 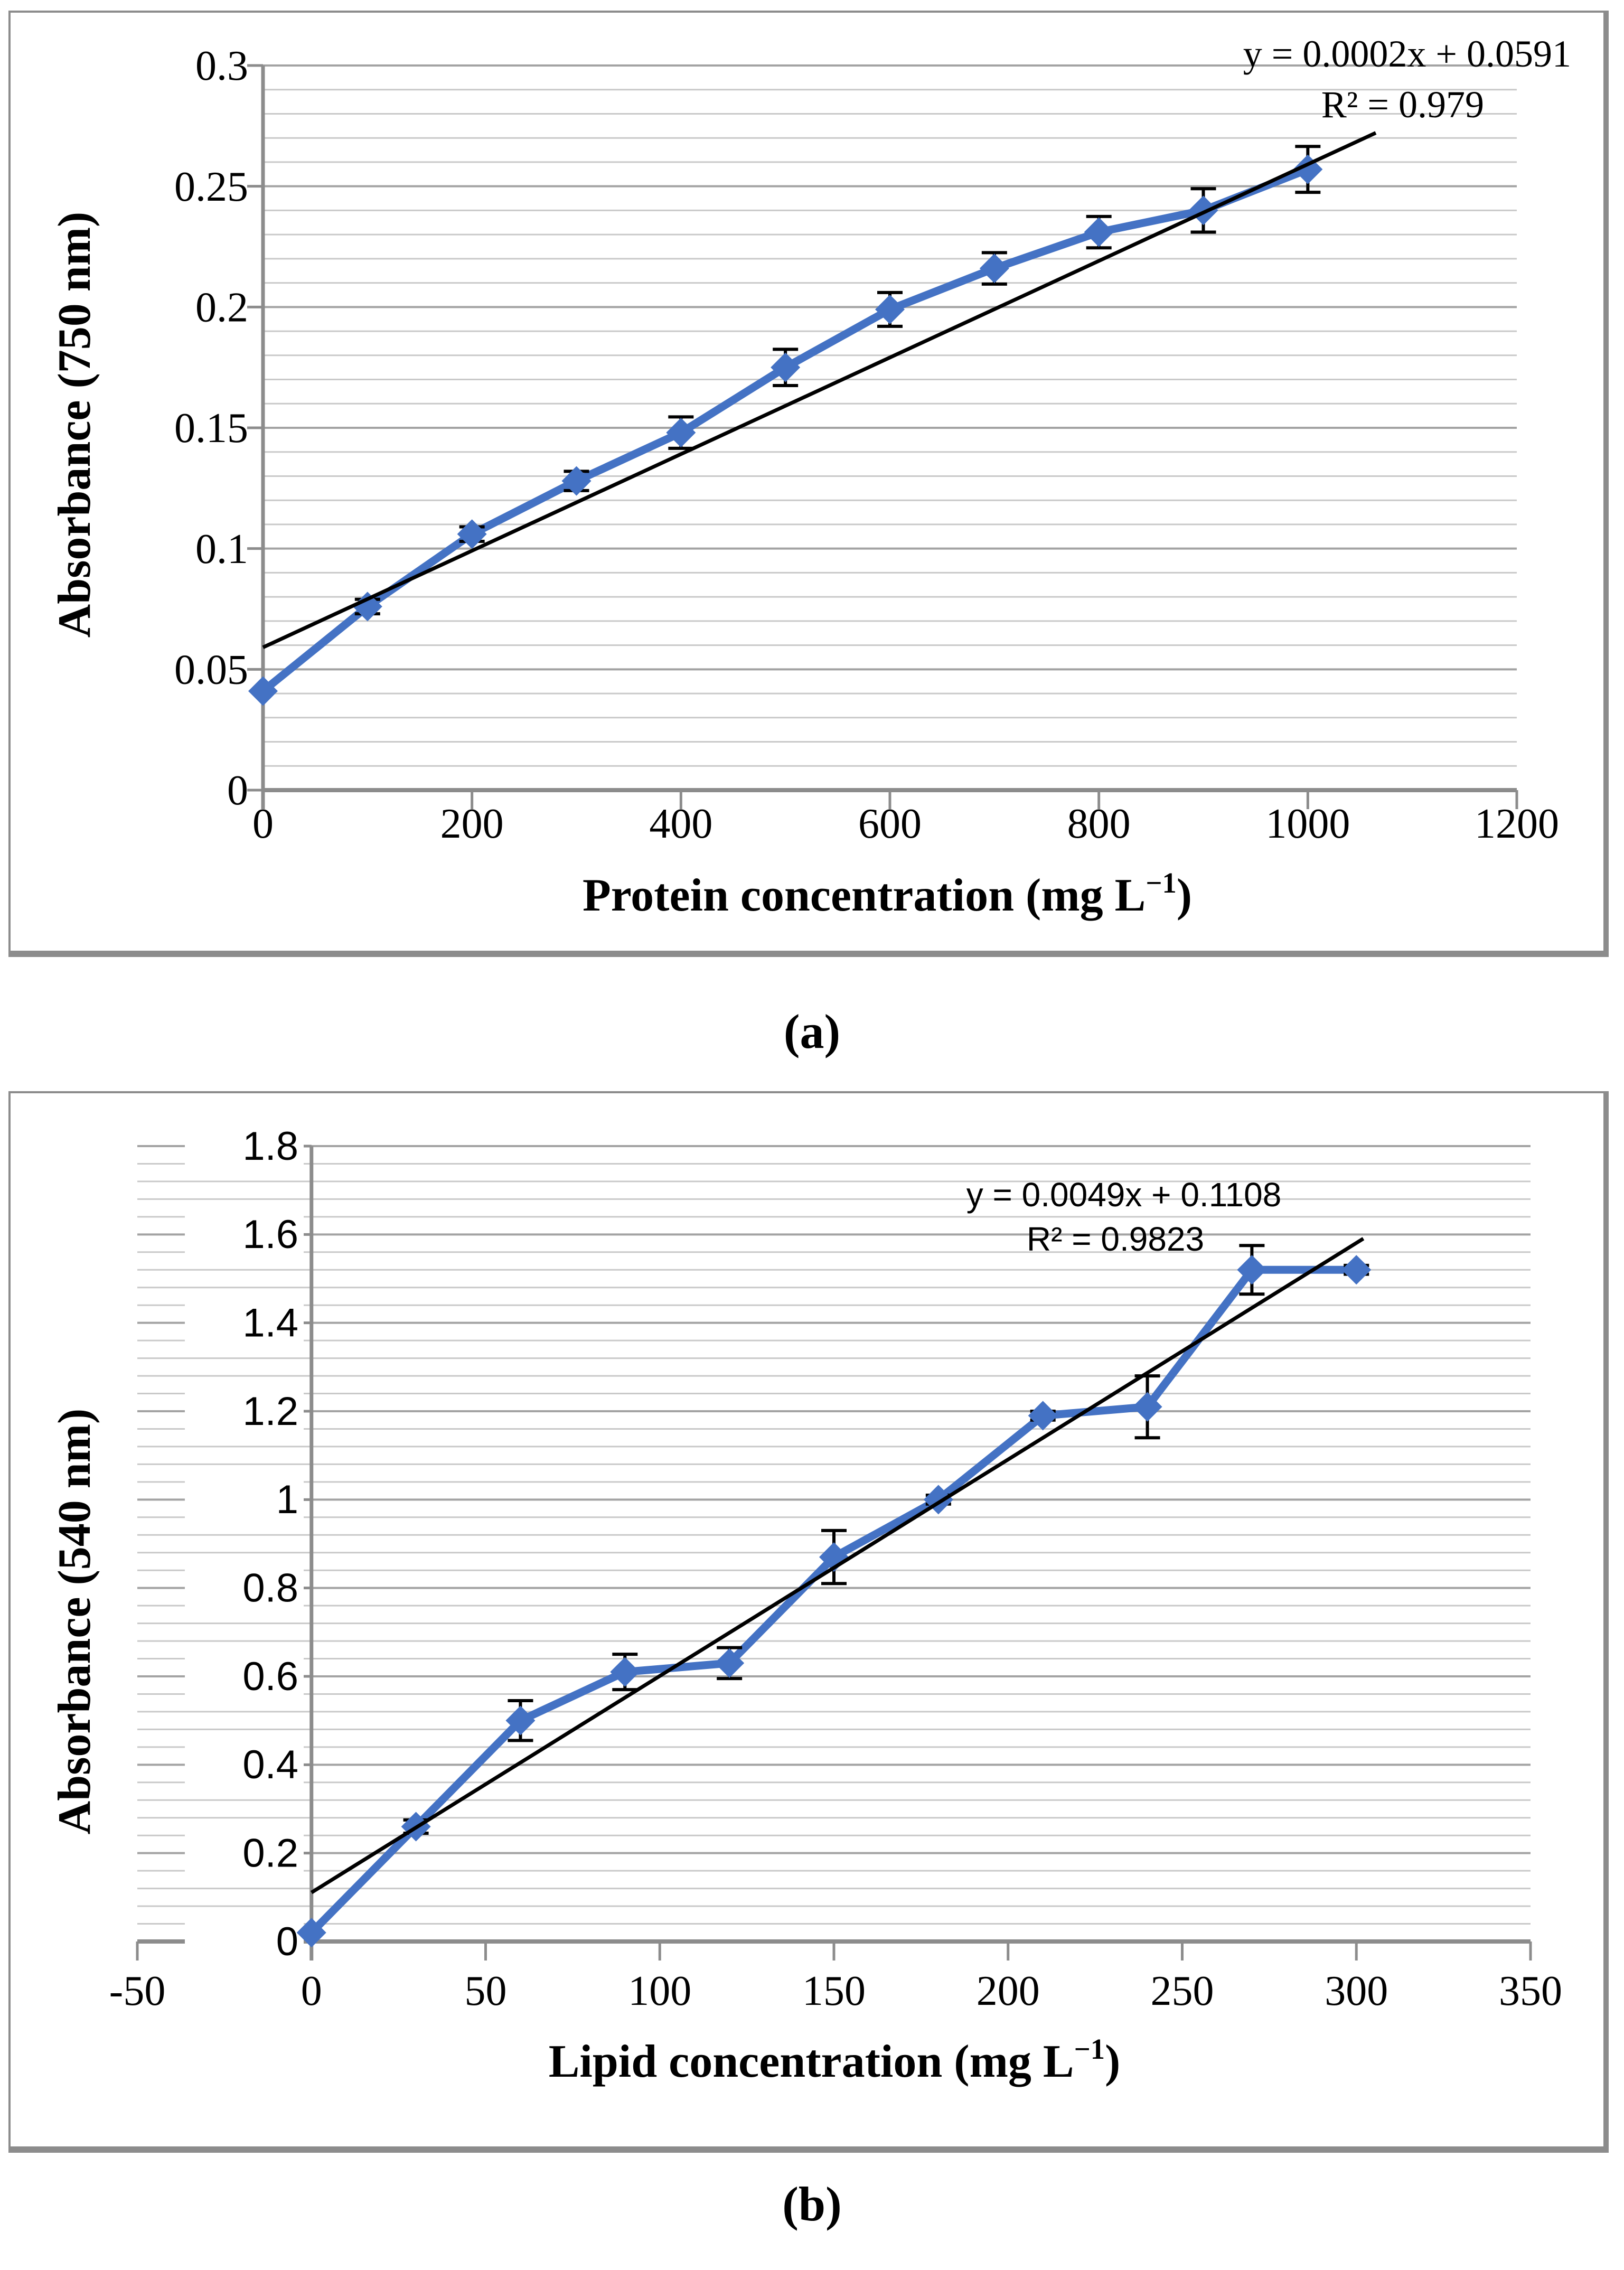 I want to click on x-tick-label: 300, so click(x=1356, y=1991).